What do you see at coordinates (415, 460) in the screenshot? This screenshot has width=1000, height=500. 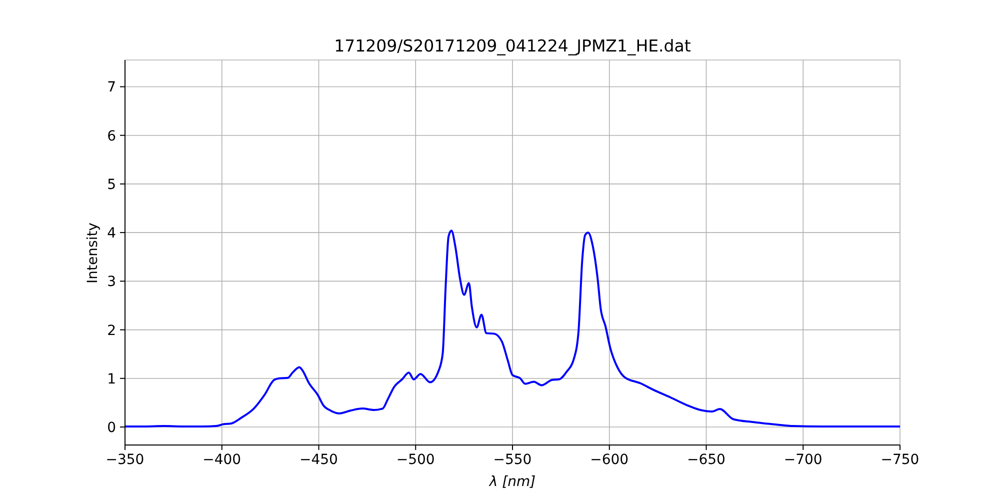 I see `x-tick-label: −500` at bounding box center [415, 460].